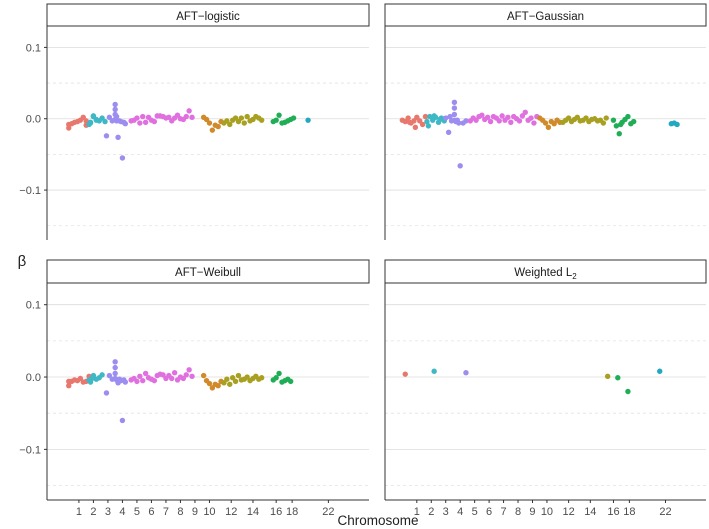  Describe the element at coordinates (33, 378) in the screenshot. I see `y-tick-label: 0.0` at that location.